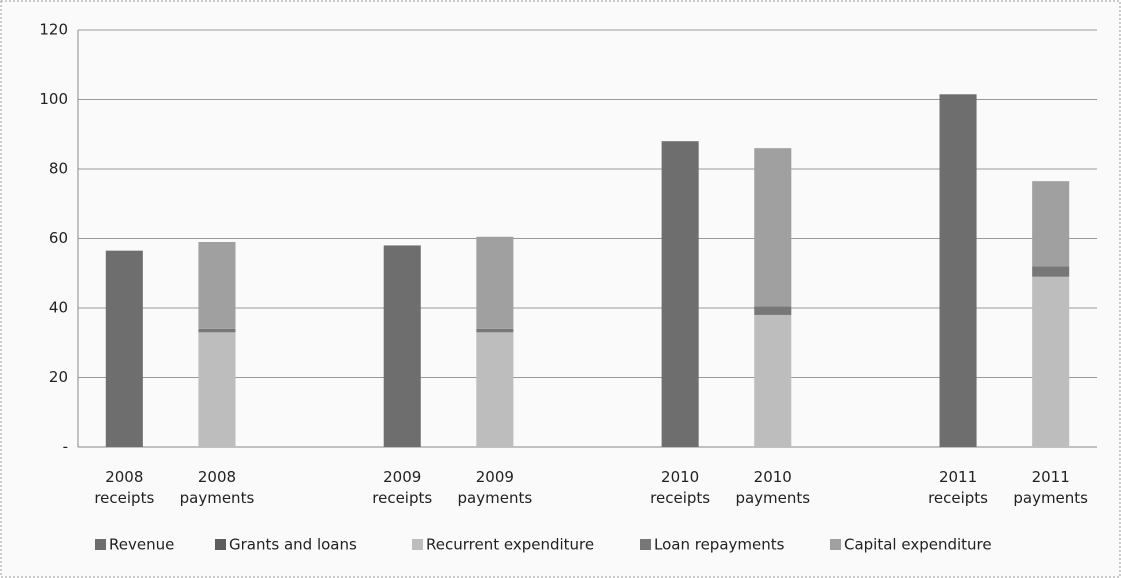 The image size is (1121, 578). I want to click on legend-label: Capital expenditure, so click(918, 545).